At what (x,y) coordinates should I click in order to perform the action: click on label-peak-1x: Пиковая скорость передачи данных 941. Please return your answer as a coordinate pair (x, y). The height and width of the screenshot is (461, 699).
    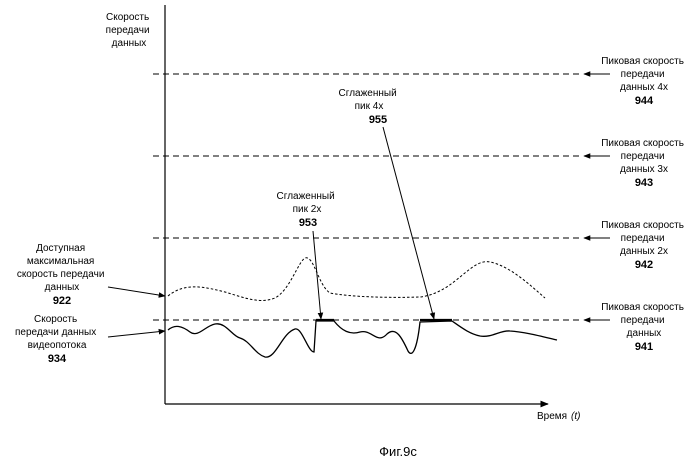
    Looking at the image, I should click on (644, 327).